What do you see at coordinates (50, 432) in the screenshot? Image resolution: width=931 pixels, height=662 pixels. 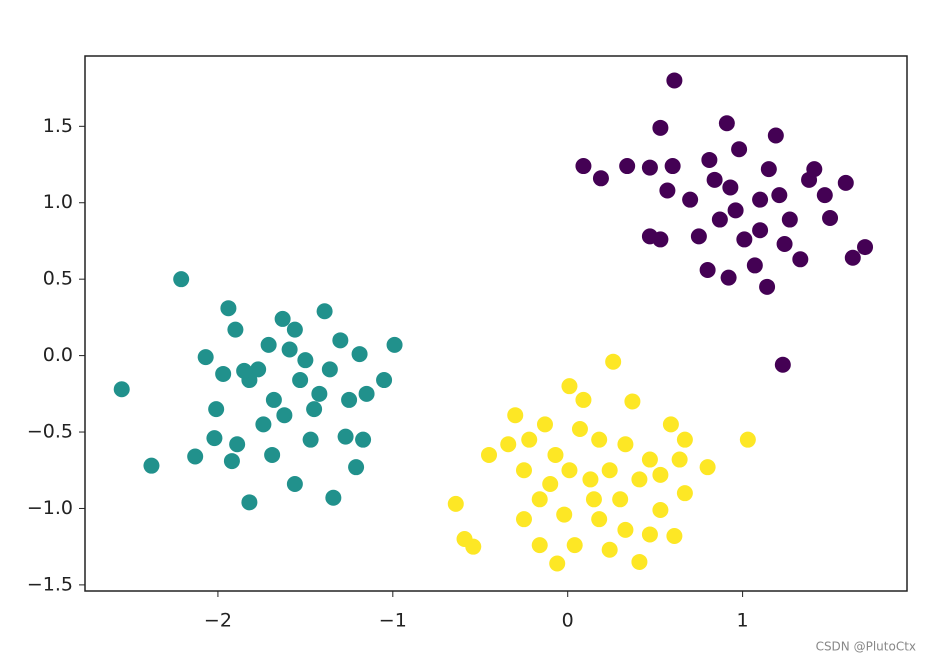 I see `y-tick-label: −0.5` at bounding box center [50, 432].